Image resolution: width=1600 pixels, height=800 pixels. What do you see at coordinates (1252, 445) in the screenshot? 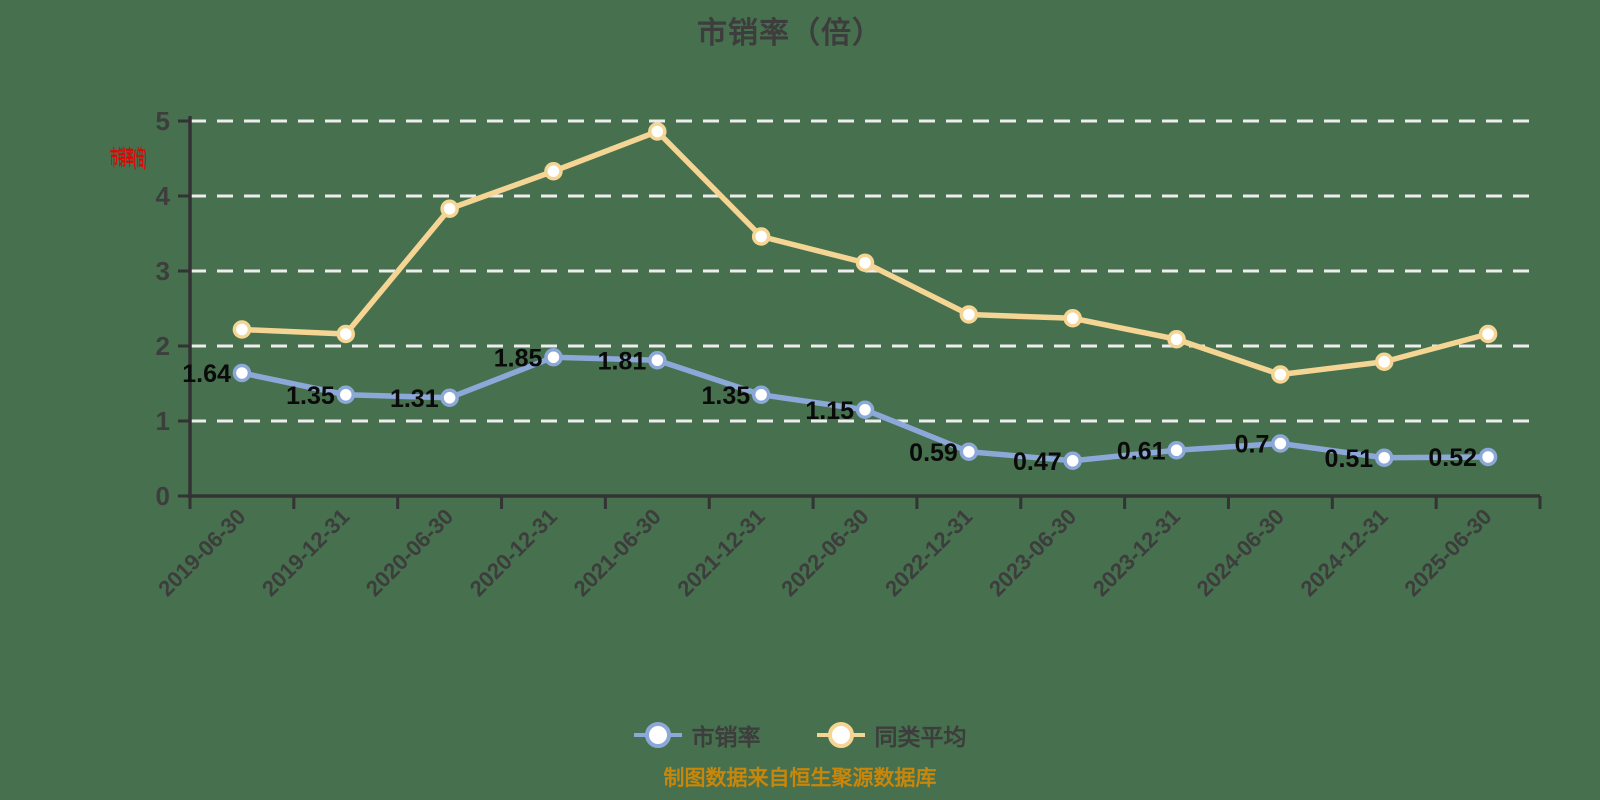
I see `data-point-label: 0.7` at bounding box center [1252, 445].